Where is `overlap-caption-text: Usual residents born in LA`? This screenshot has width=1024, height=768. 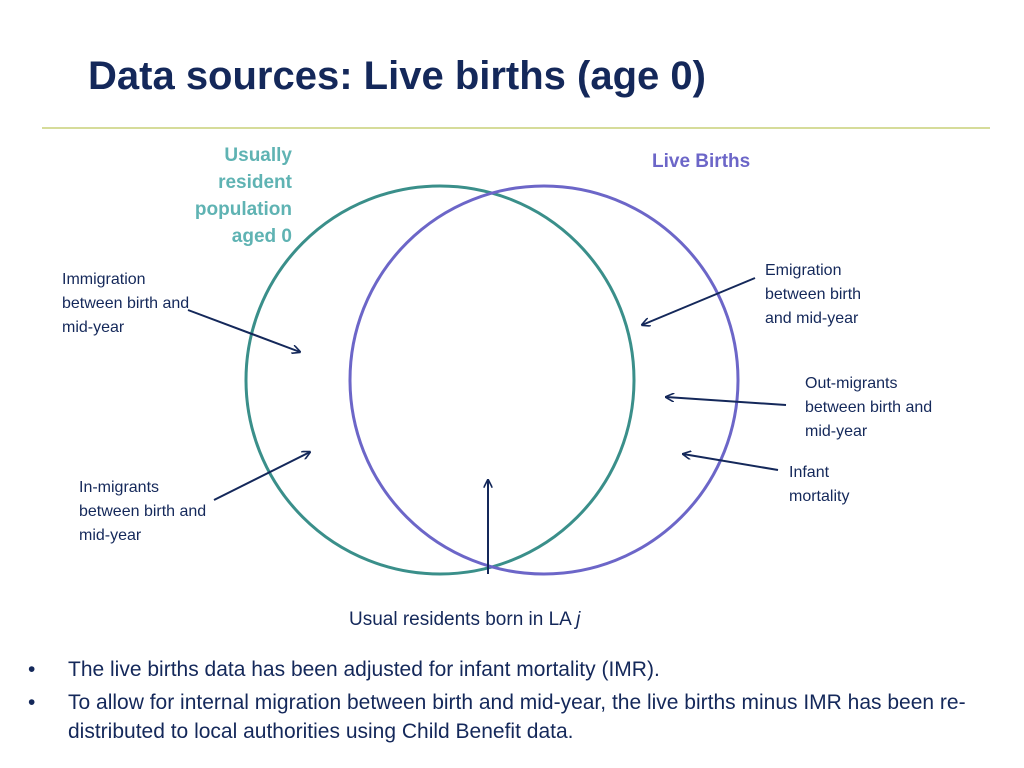
overlap-caption-text: Usual residents born in LA is located at coordinates (460, 619).